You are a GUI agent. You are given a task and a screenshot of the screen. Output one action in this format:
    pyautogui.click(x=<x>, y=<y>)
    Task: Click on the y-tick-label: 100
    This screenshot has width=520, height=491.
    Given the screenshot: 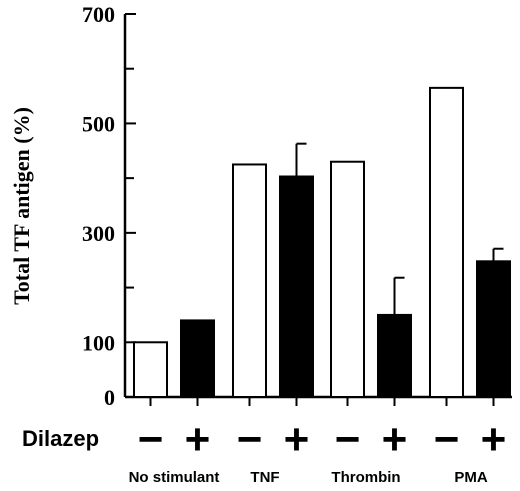 What is the action you would take?
    pyautogui.click(x=98, y=342)
    